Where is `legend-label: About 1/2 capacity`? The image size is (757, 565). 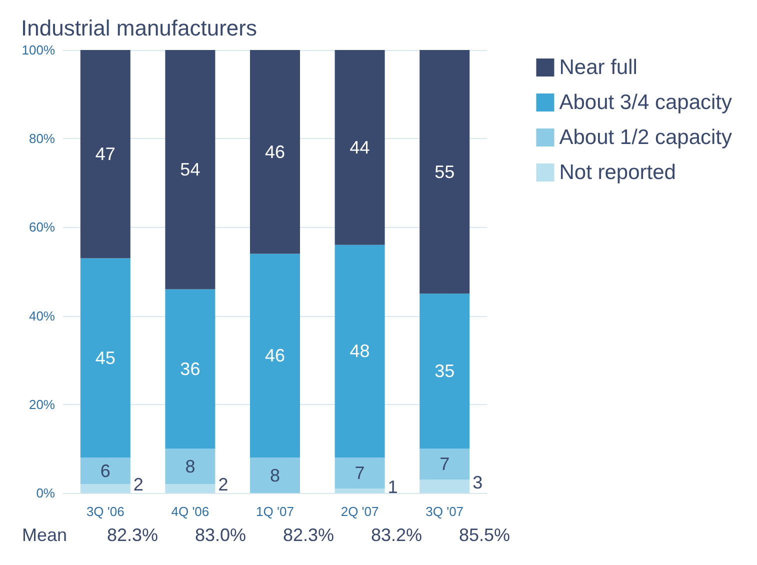 legend-label: About 1/2 capacity is located at coordinates (645, 137).